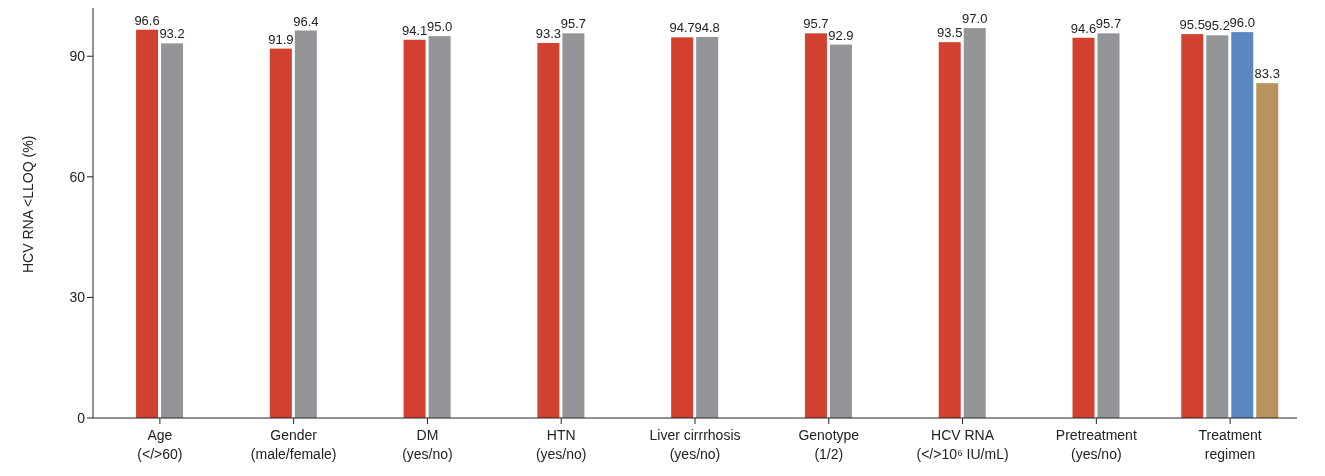  I want to click on data-label: 96.6, so click(147, 20).